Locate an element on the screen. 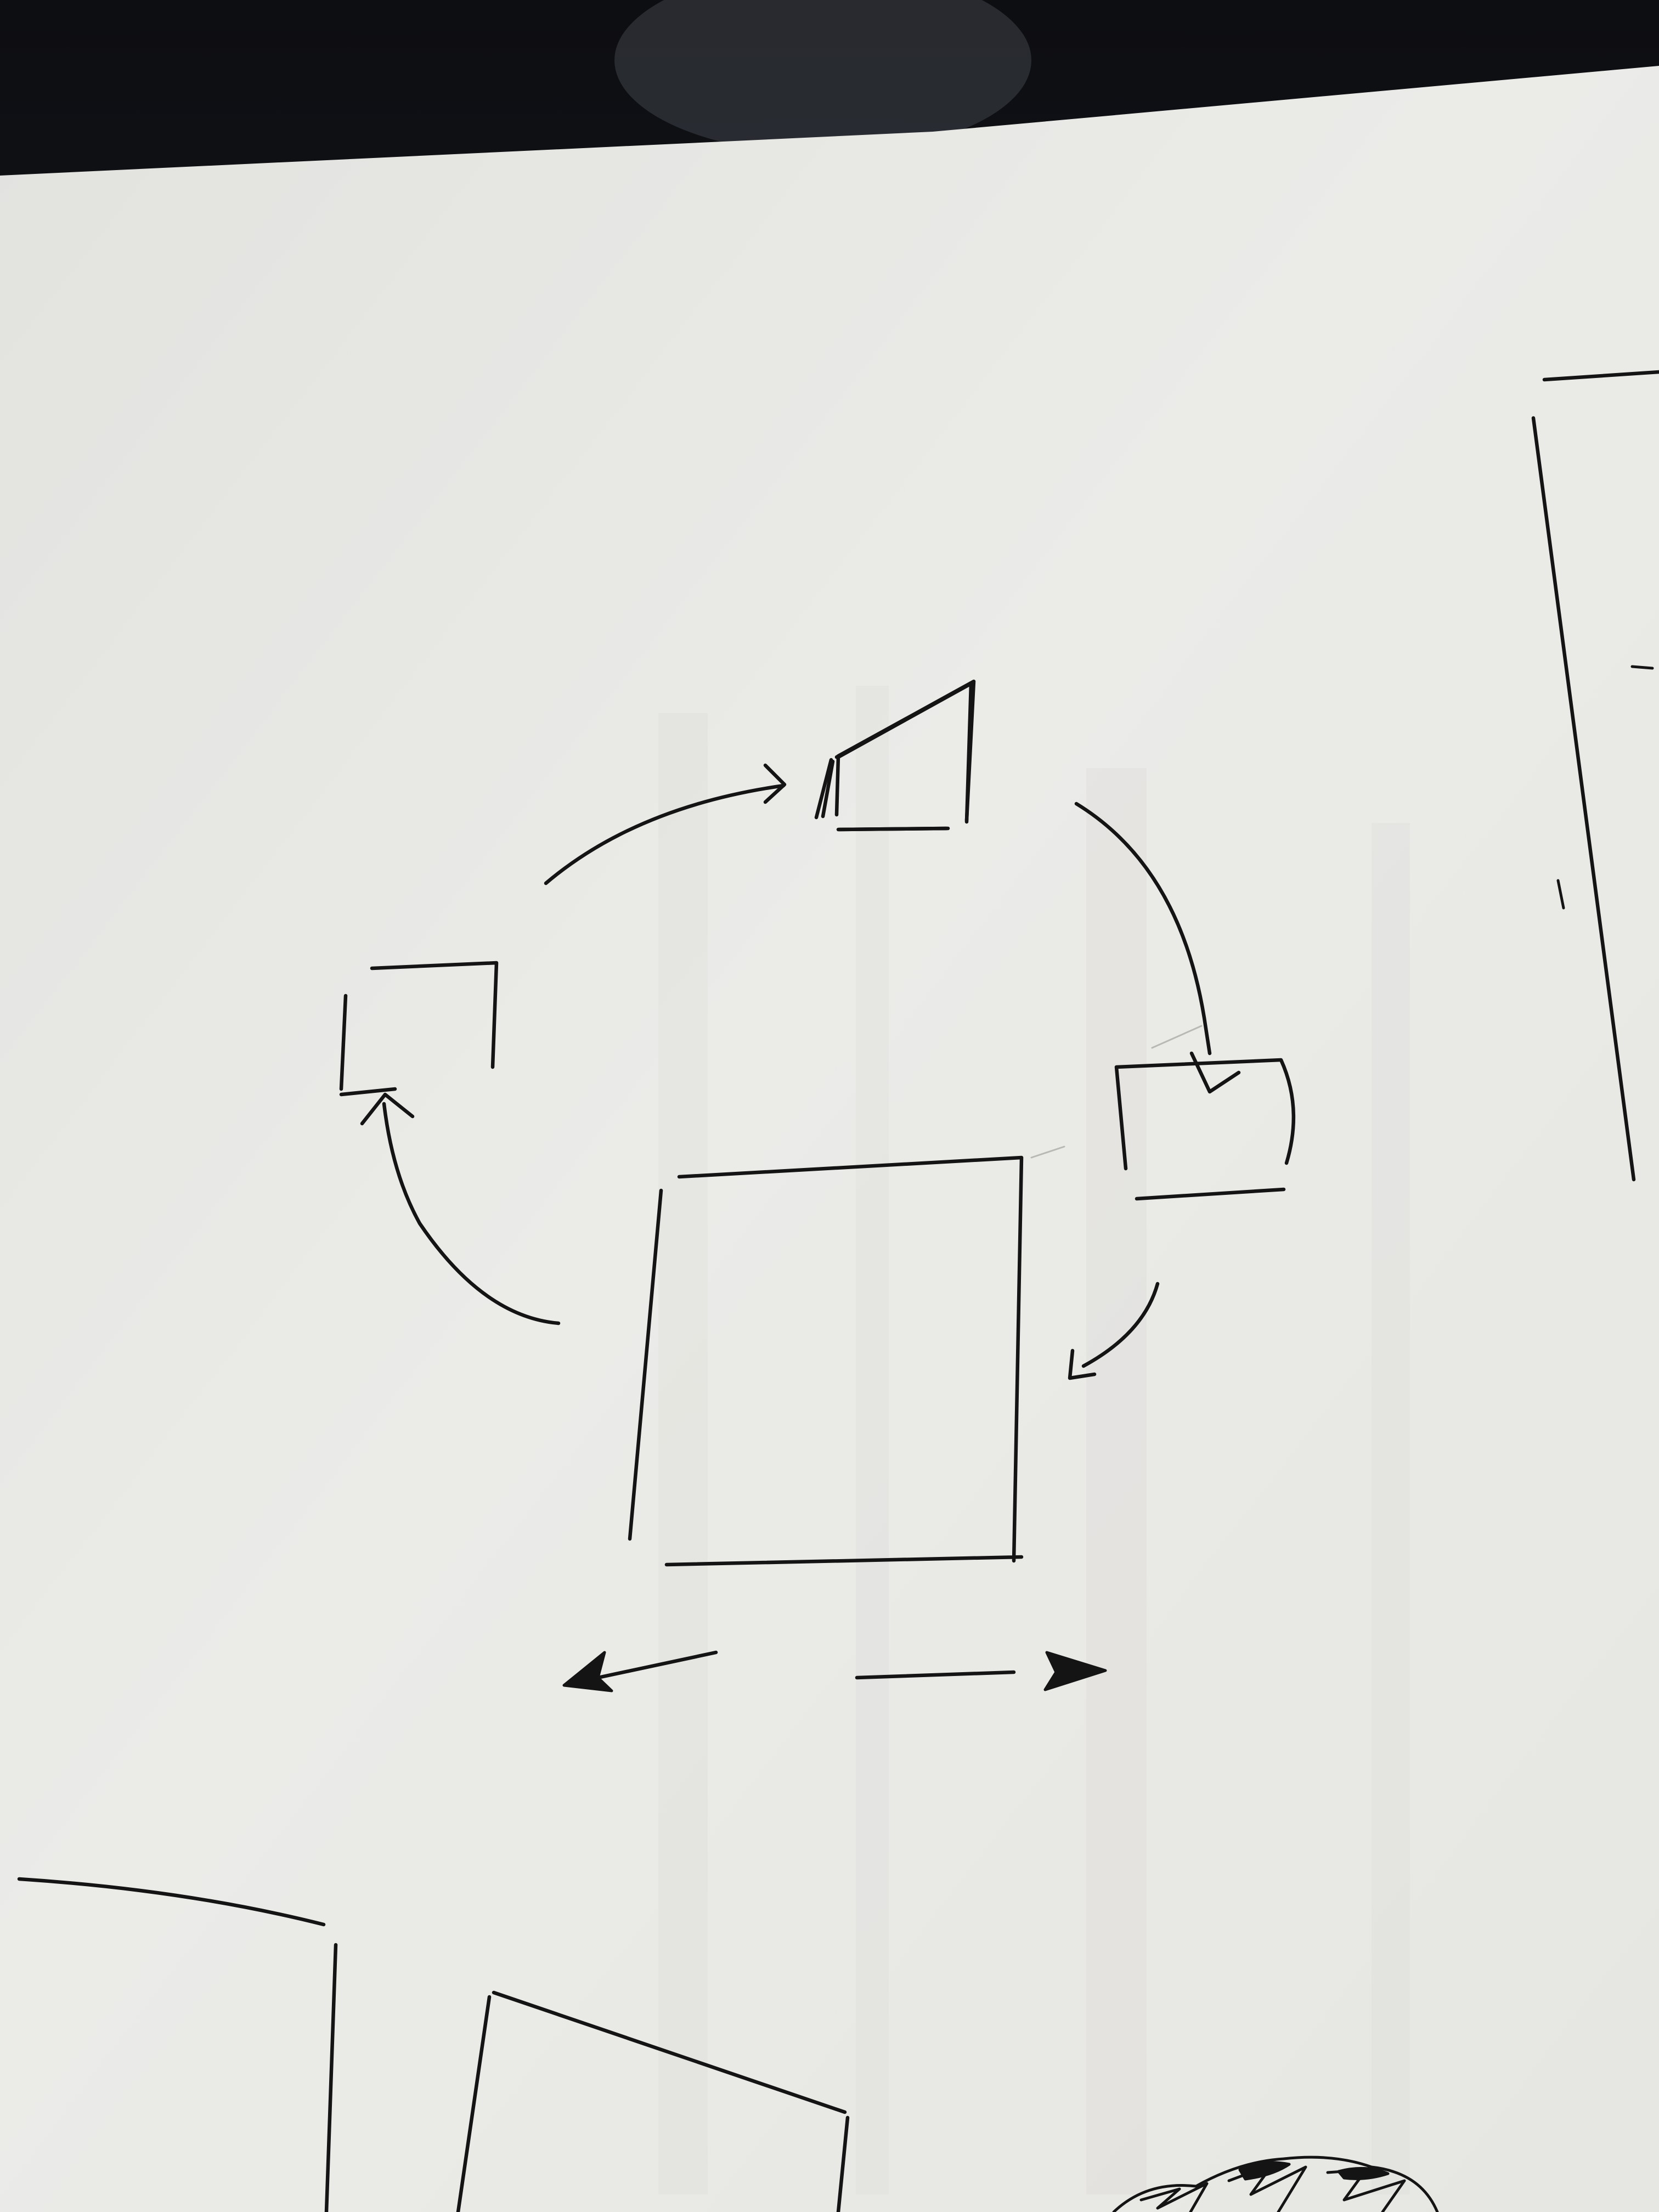 This screenshot has width=1659, height=2212. bottom-left-box is located at coordinates (177, 2044).